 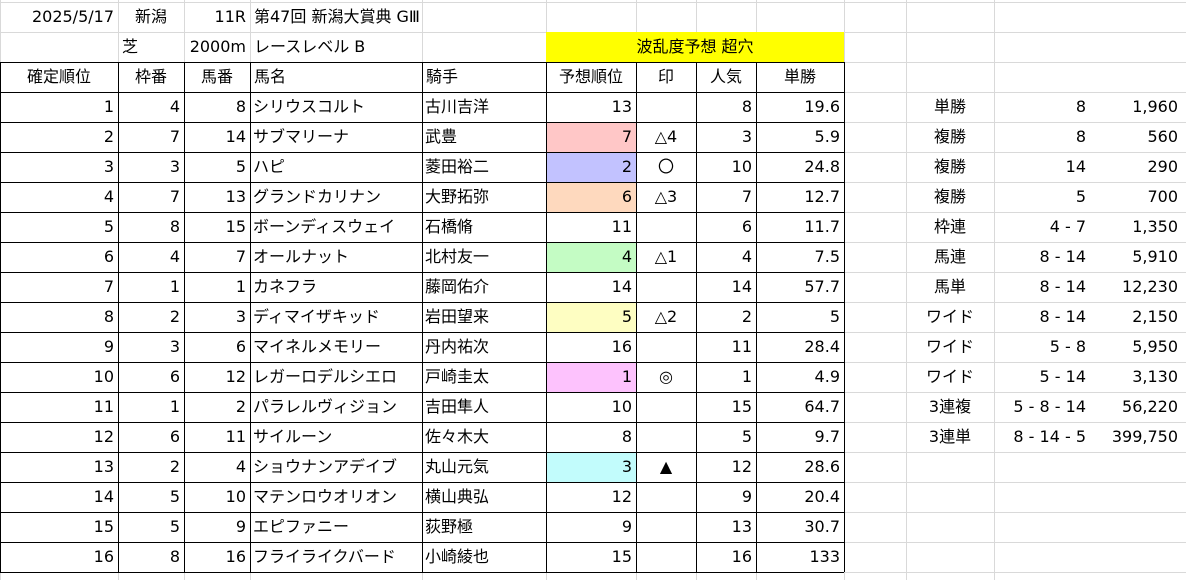 What do you see at coordinates (949, 256) in the screenshot?
I see `payout-type: 馬連` at bounding box center [949, 256].